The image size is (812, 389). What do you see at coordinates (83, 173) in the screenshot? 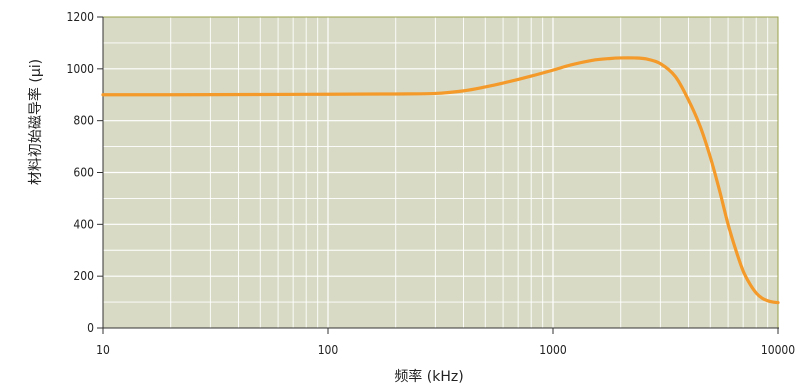
I see `y-tick-label: 600` at bounding box center [83, 173].